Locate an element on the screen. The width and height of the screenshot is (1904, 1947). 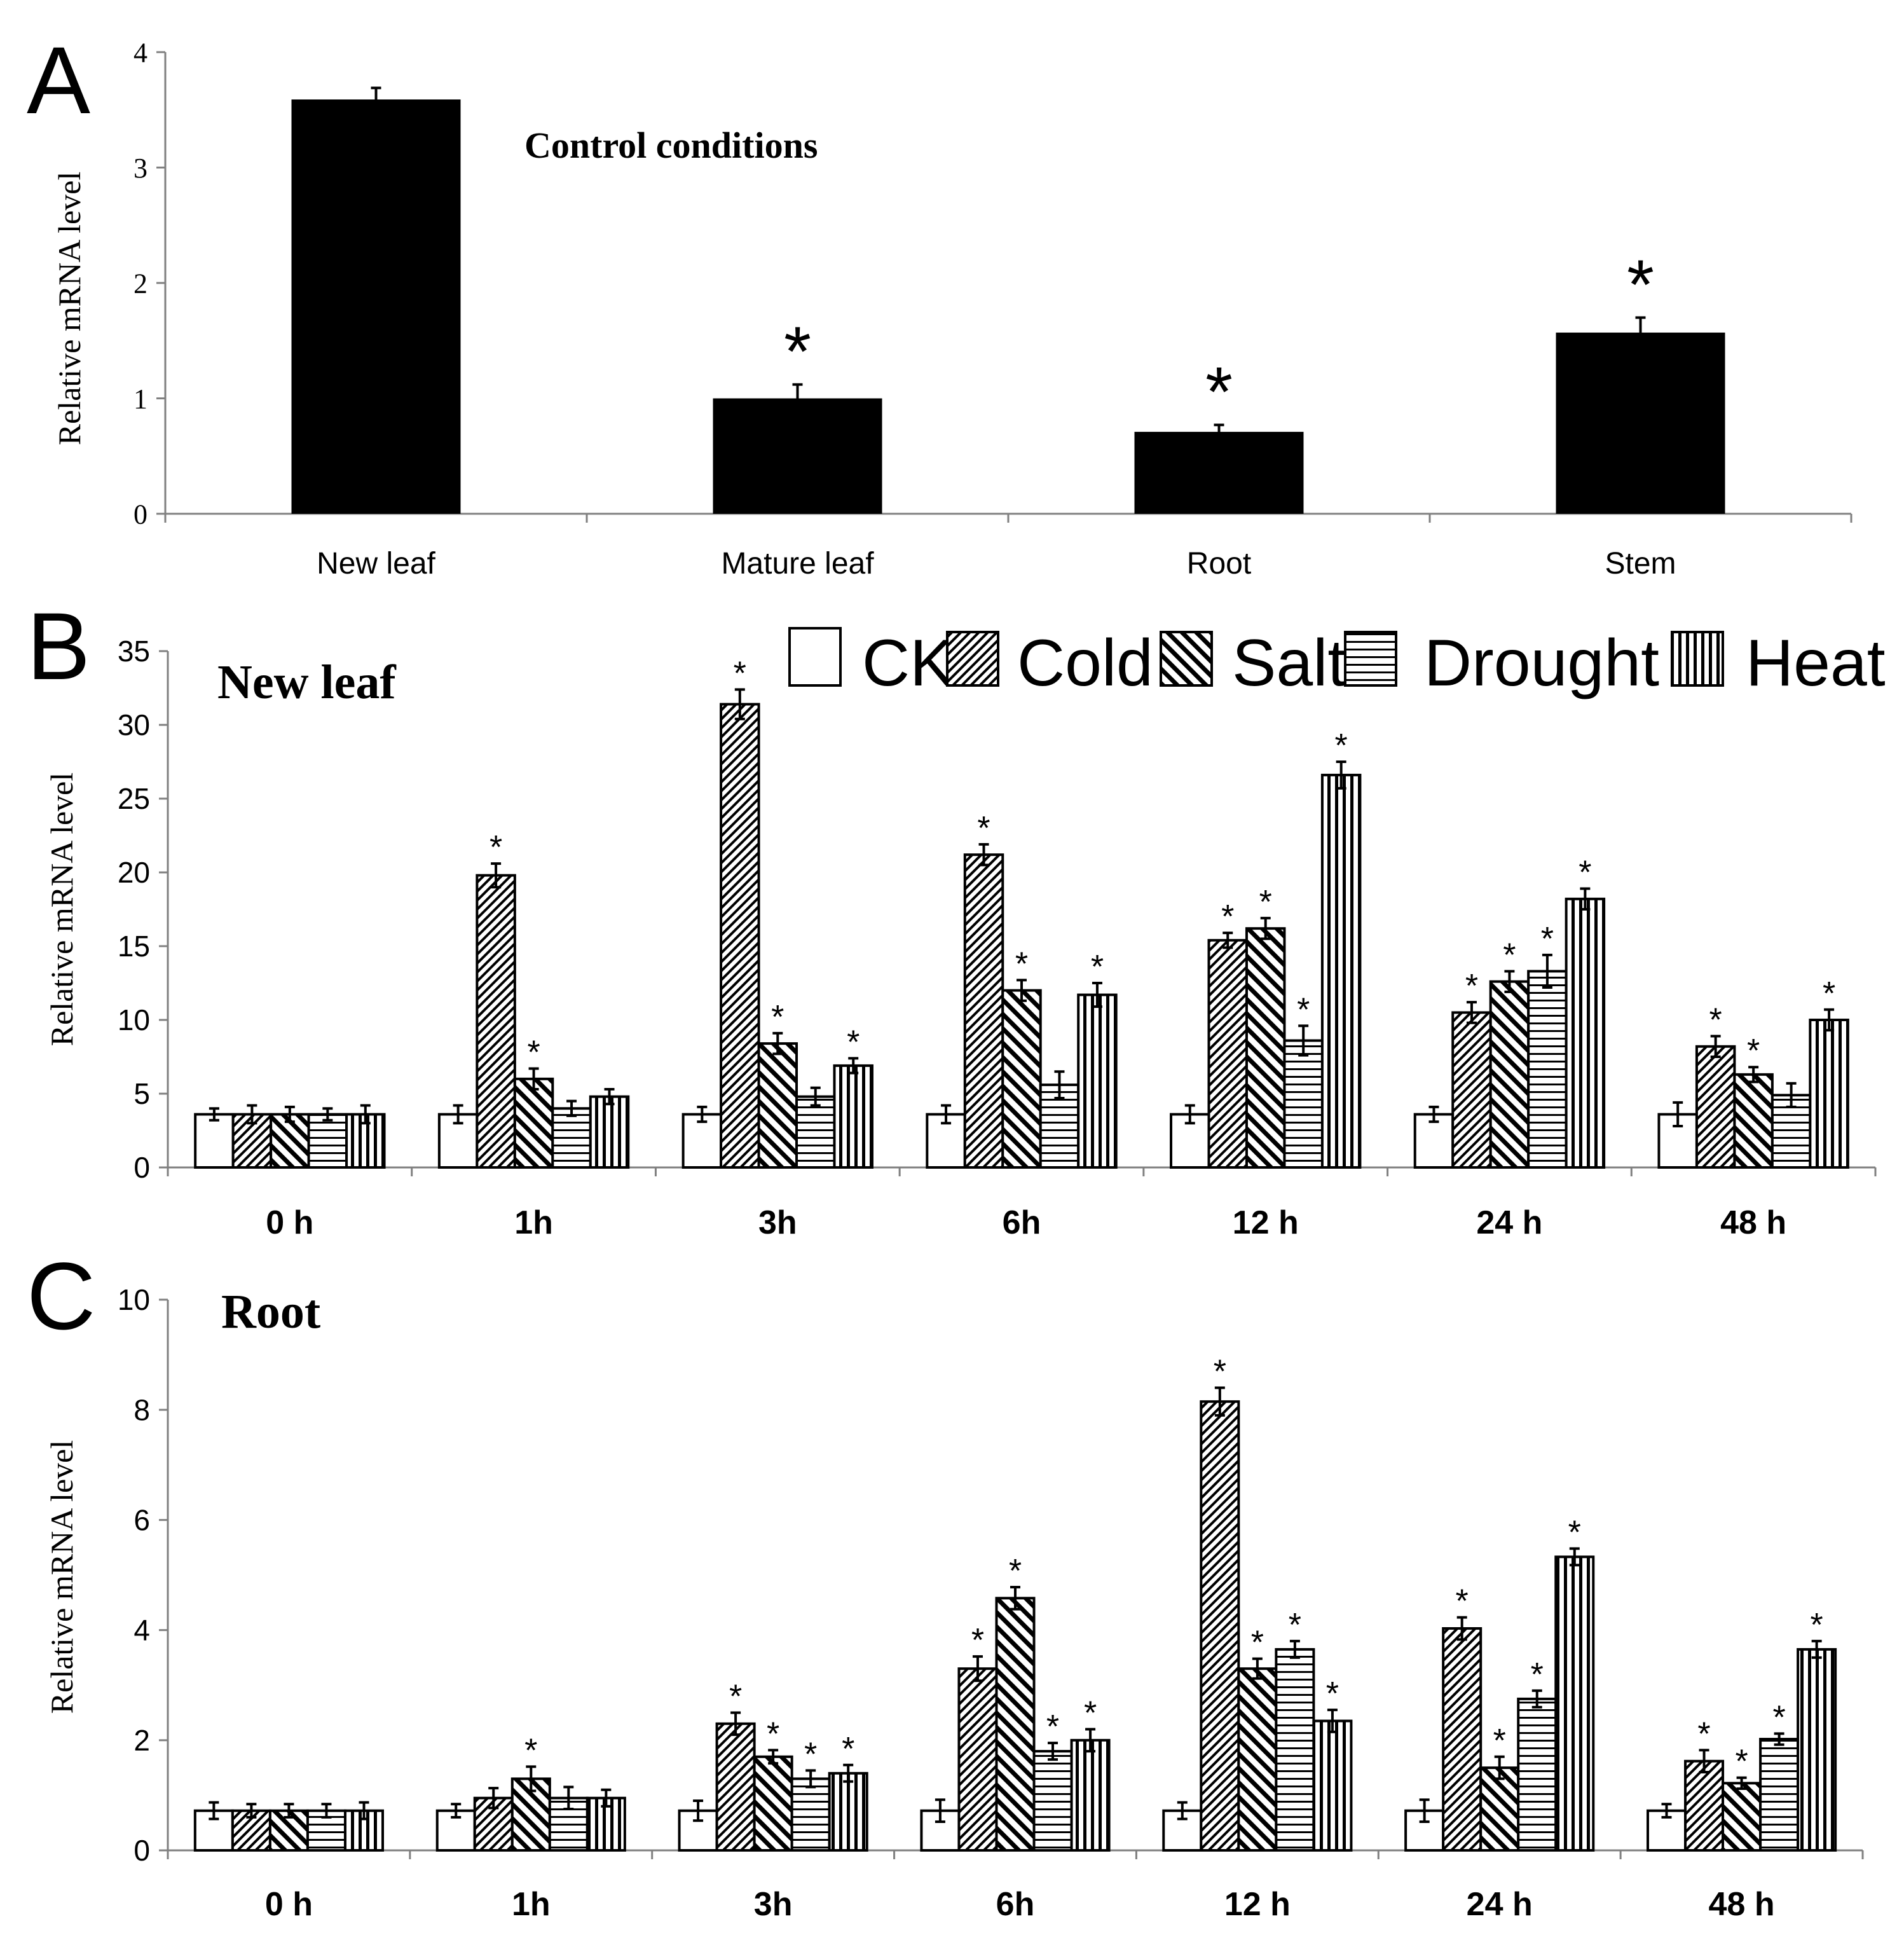
panel-a-y-tick-label: 3 is located at coordinates (140, 169).